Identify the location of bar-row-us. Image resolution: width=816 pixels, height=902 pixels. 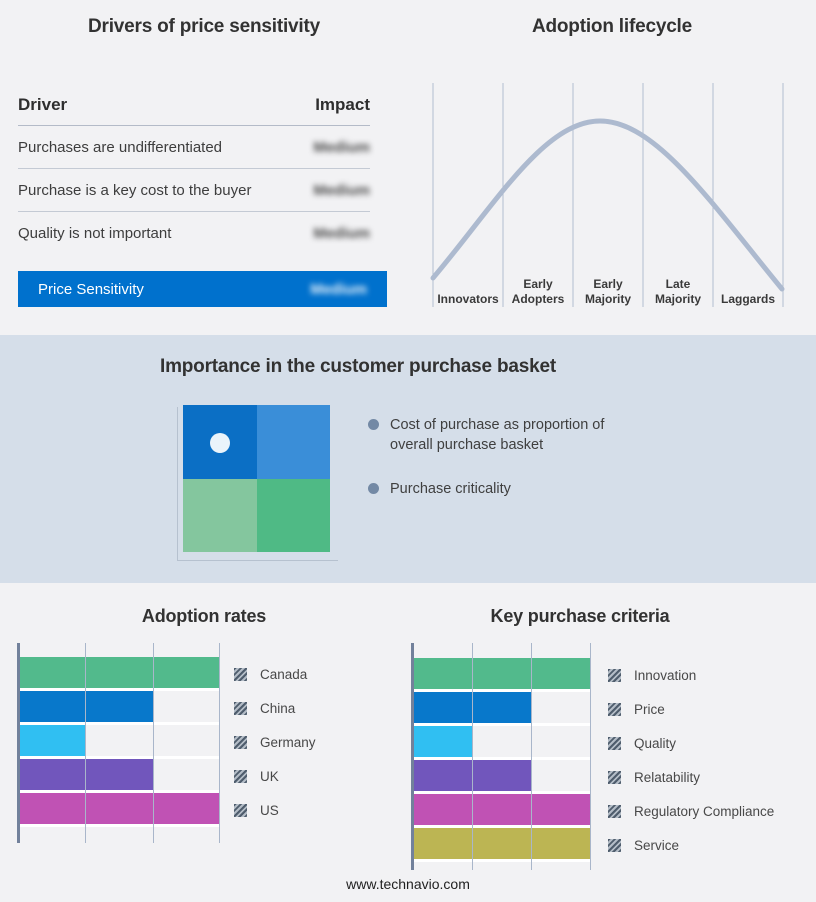
(119, 810).